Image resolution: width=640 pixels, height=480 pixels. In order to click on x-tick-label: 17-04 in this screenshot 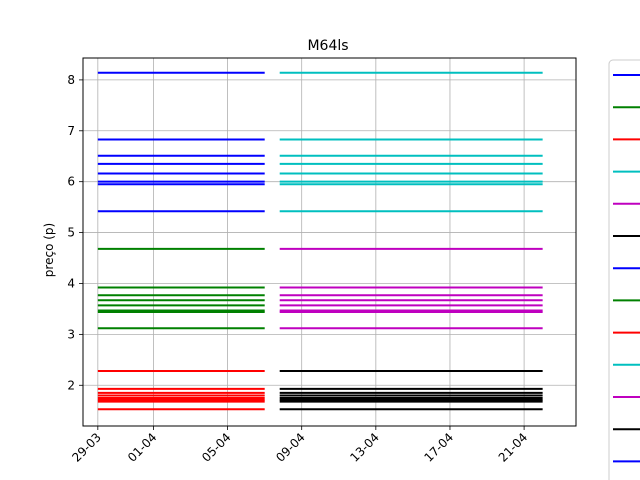, I will do `click(439, 447)`.